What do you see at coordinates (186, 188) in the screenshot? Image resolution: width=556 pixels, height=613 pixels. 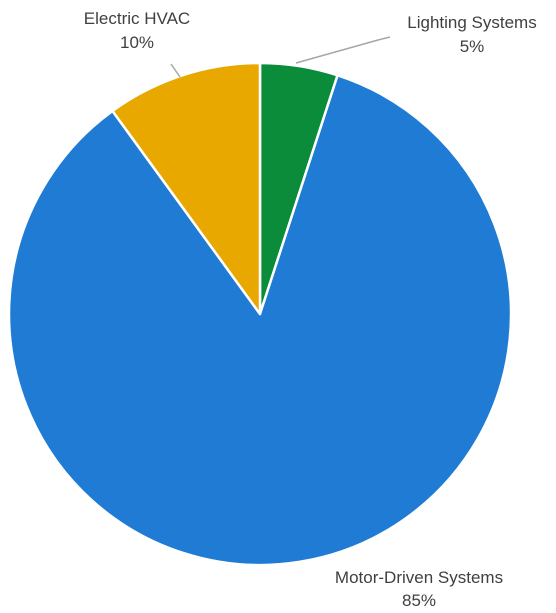 I see `pie-slice-electric-hvac` at bounding box center [186, 188].